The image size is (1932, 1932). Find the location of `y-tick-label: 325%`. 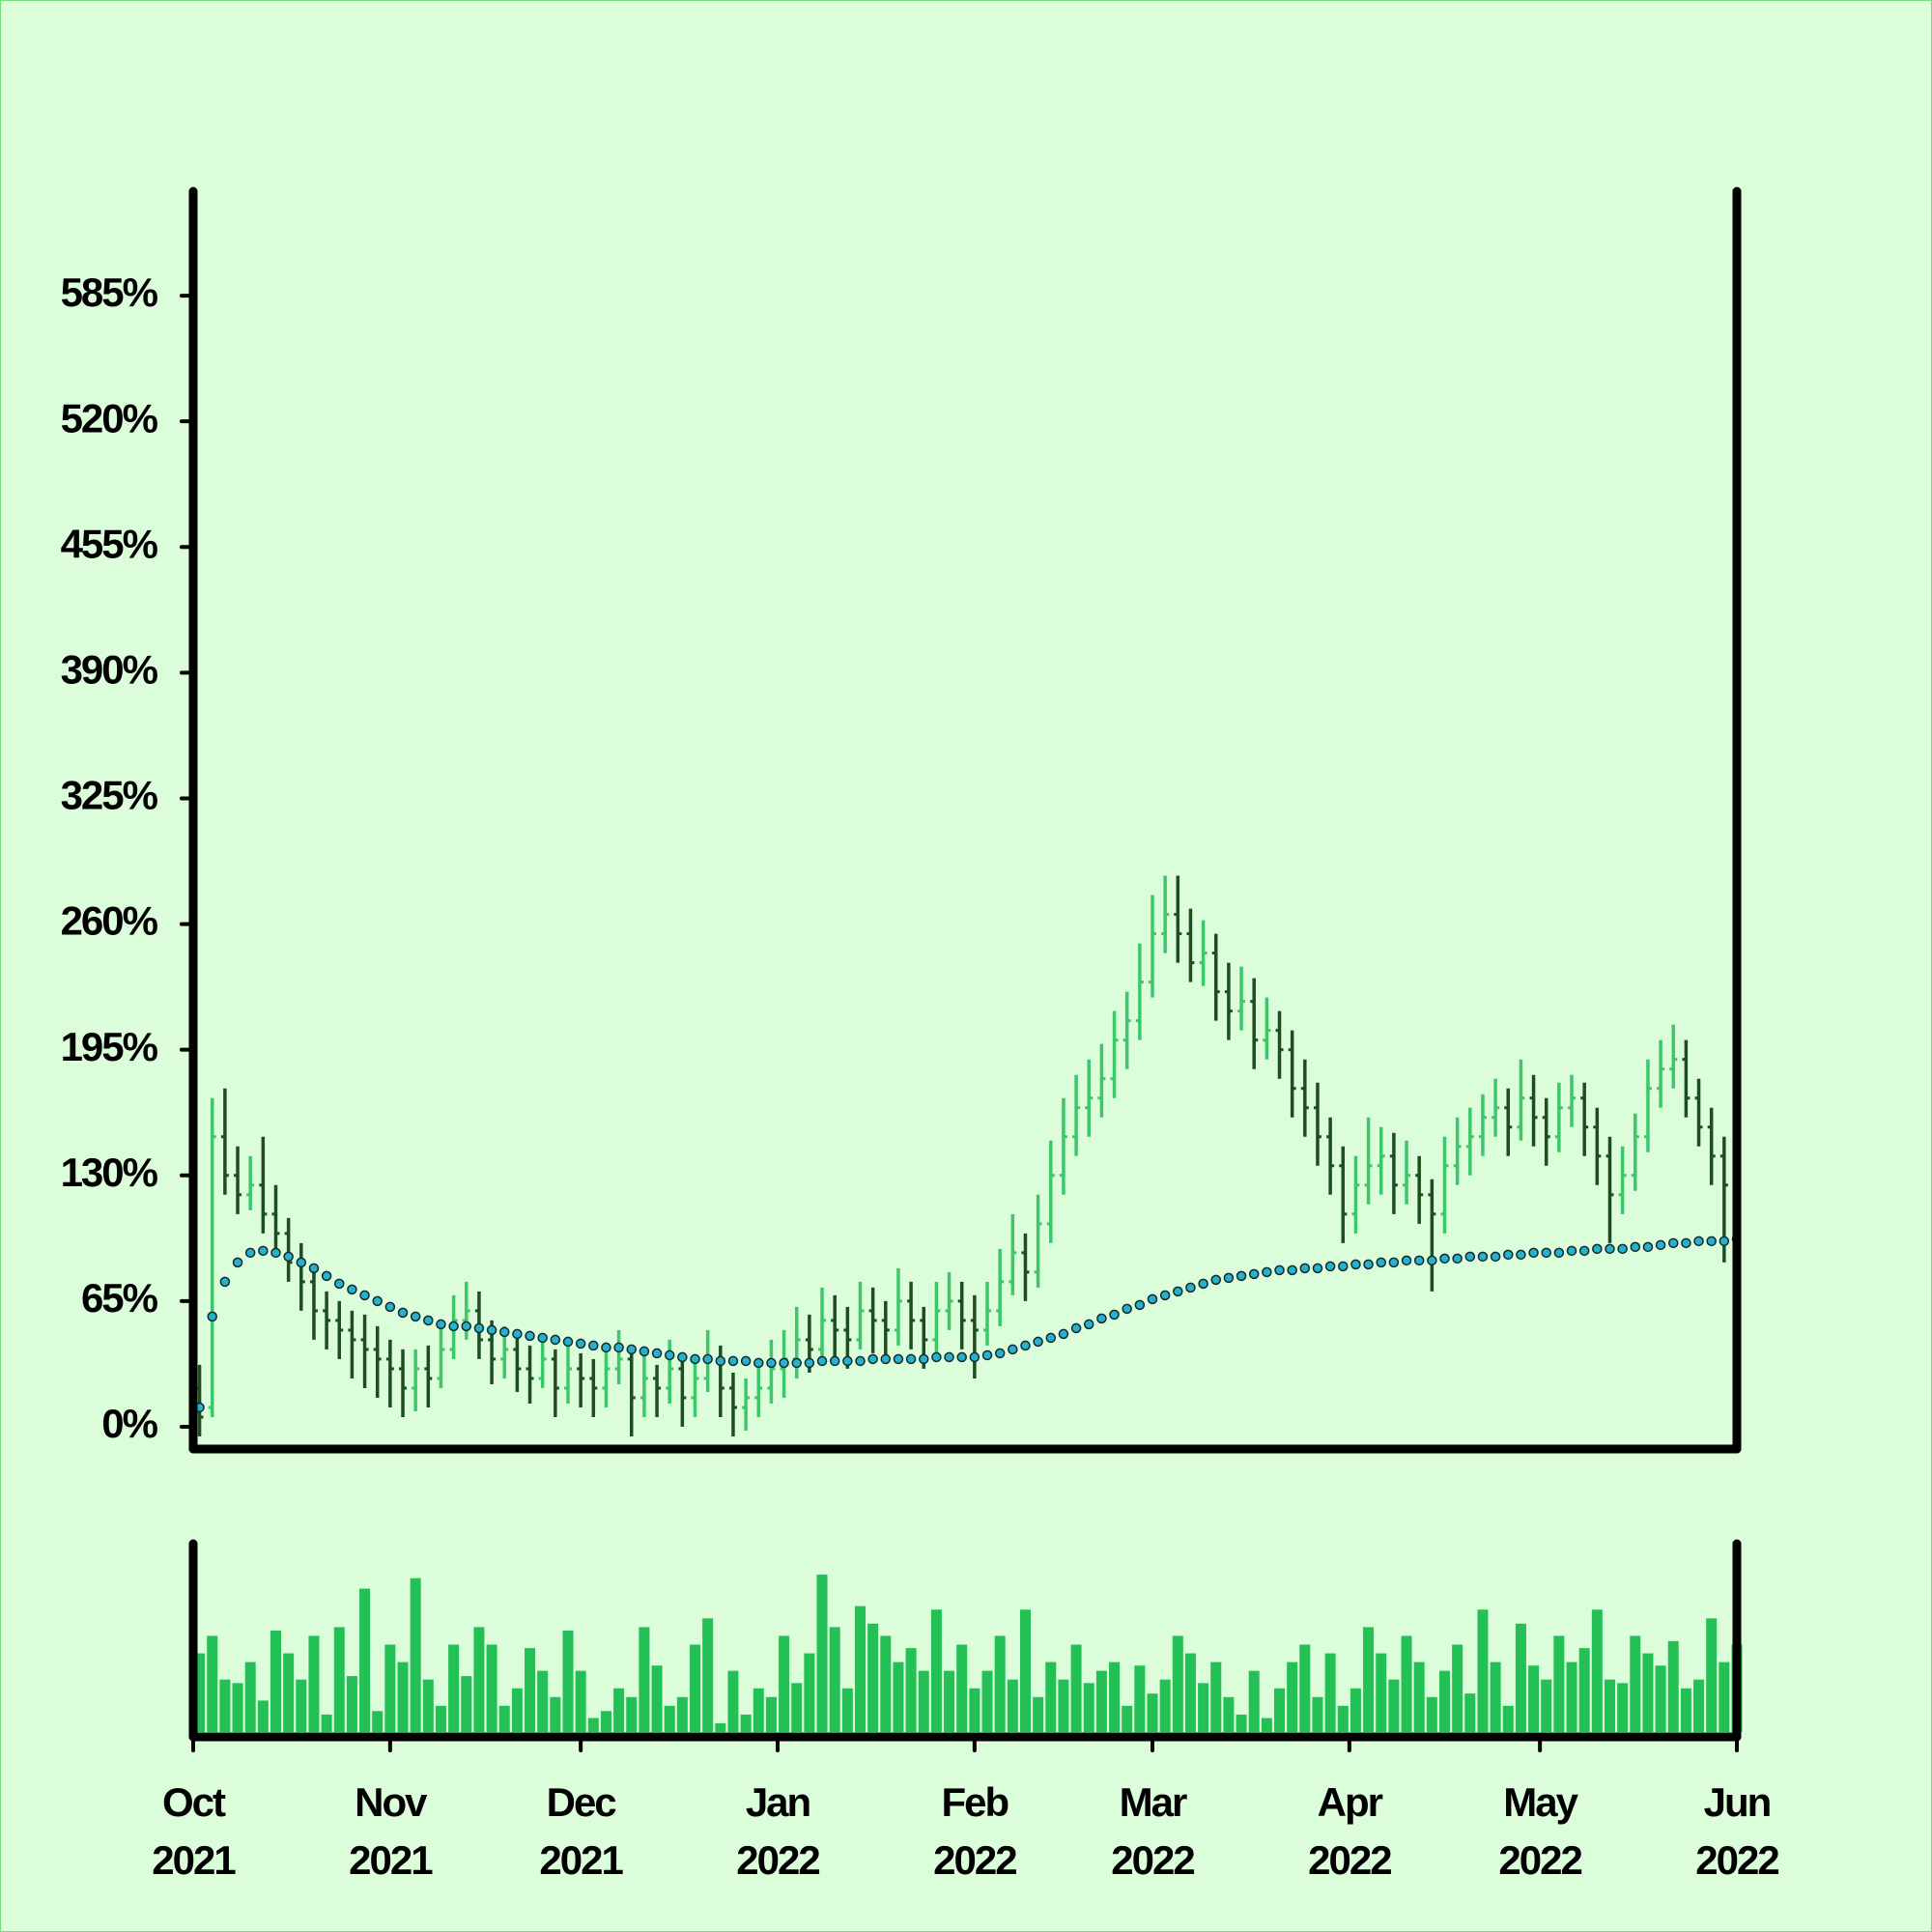

y-tick-label: 325% is located at coordinates (109, 795).